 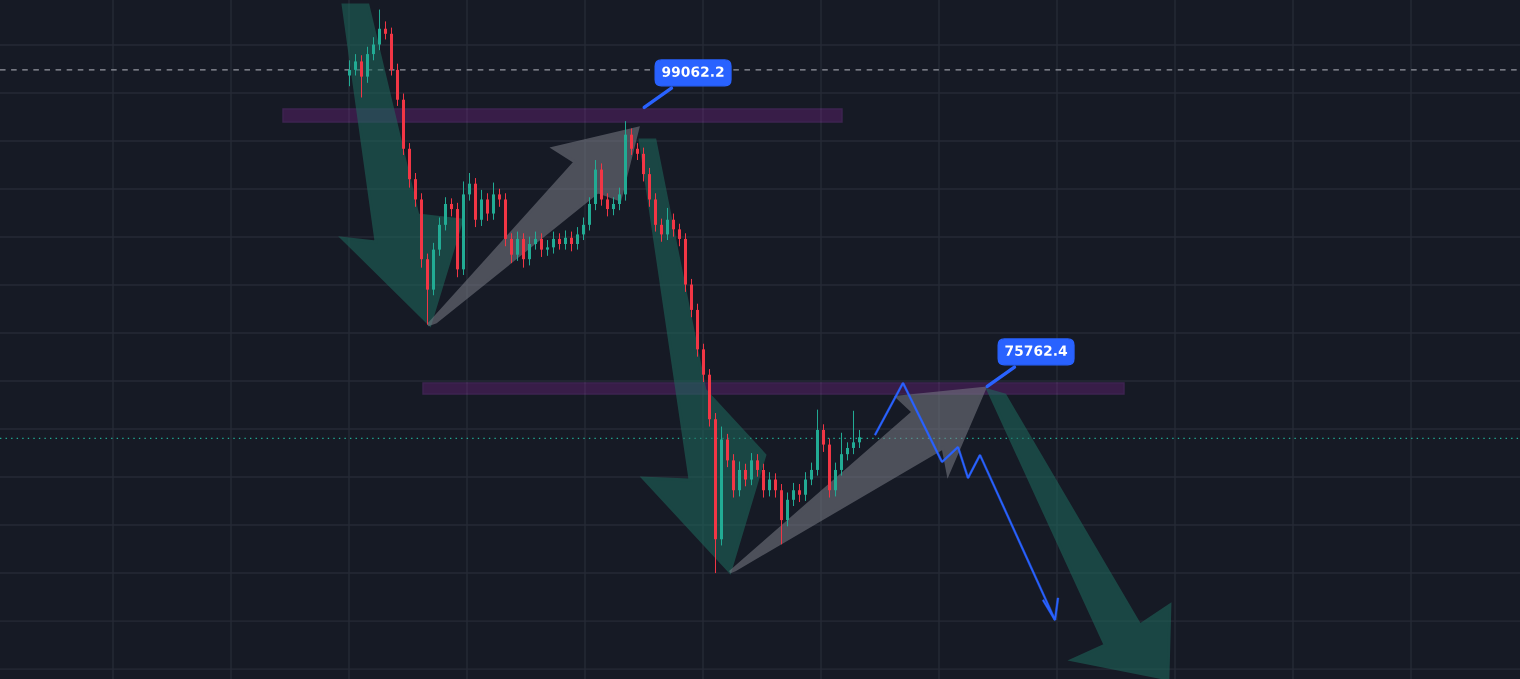 What do you see at coordinates (693, 71) in the screenshot?
I see `annotation: 99062.2` at bounding box center [693, 71].